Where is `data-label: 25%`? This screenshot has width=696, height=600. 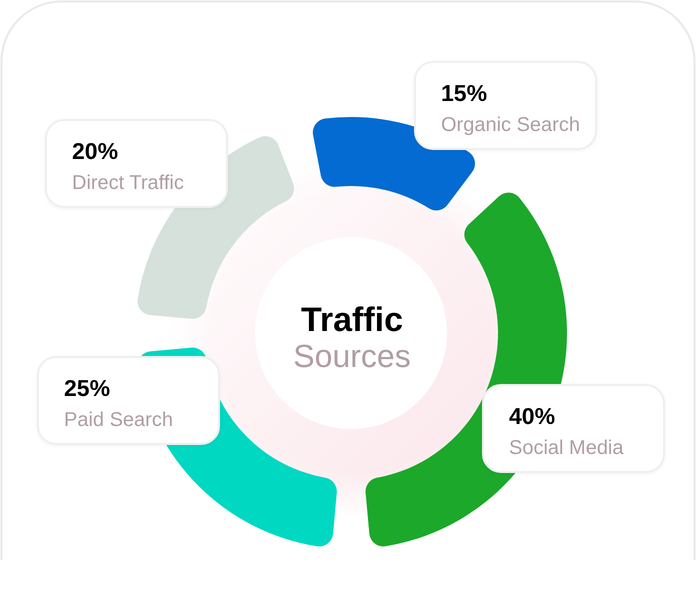
data-label: 25% is located at coordinates (87, 388).